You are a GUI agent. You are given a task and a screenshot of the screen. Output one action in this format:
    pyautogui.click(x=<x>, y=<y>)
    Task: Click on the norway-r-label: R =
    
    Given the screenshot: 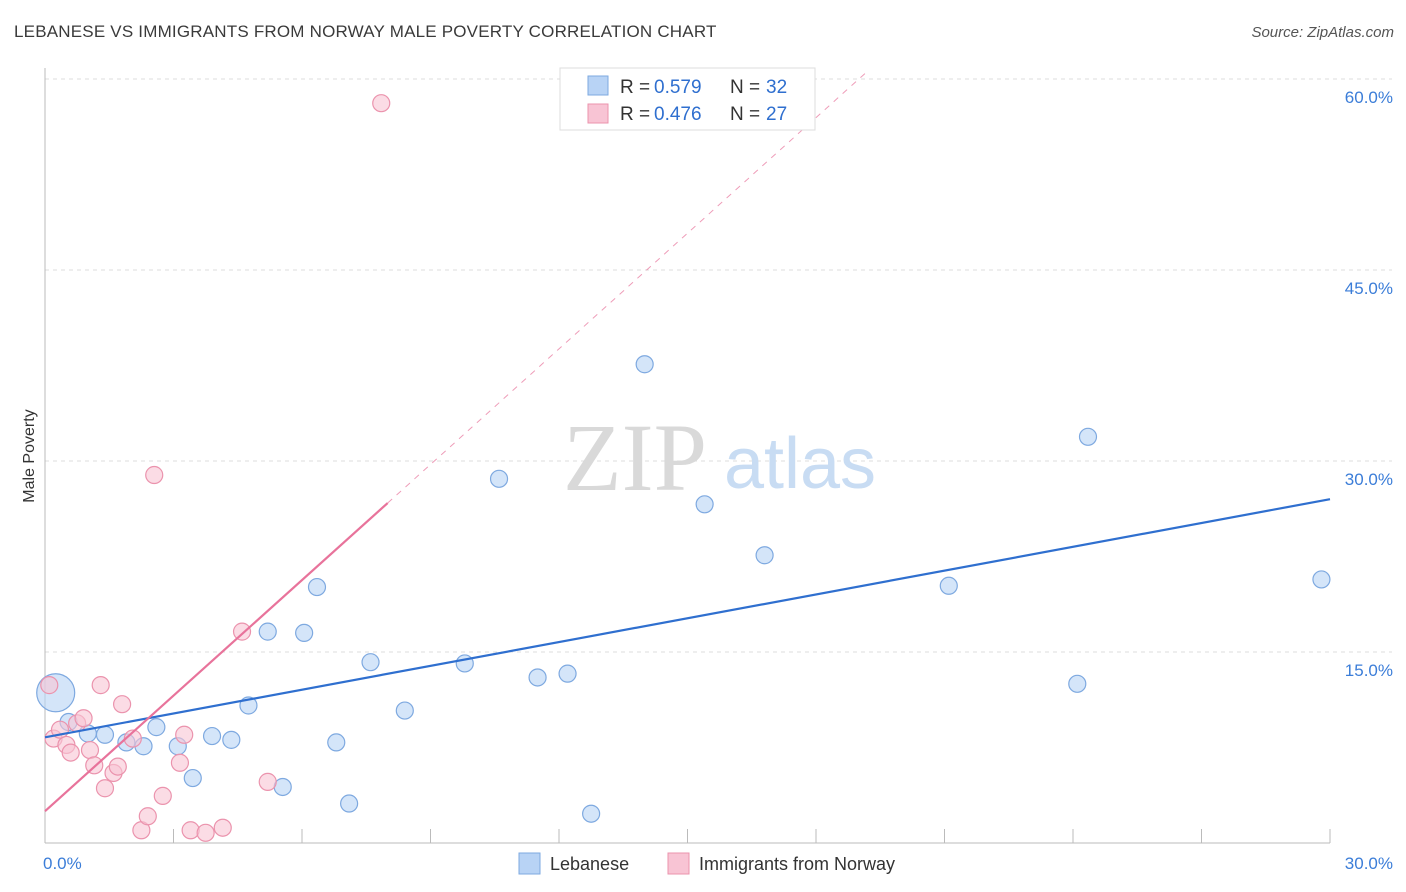 What is the action you would take?
    pyautogui.click(x=635, y=114)
    